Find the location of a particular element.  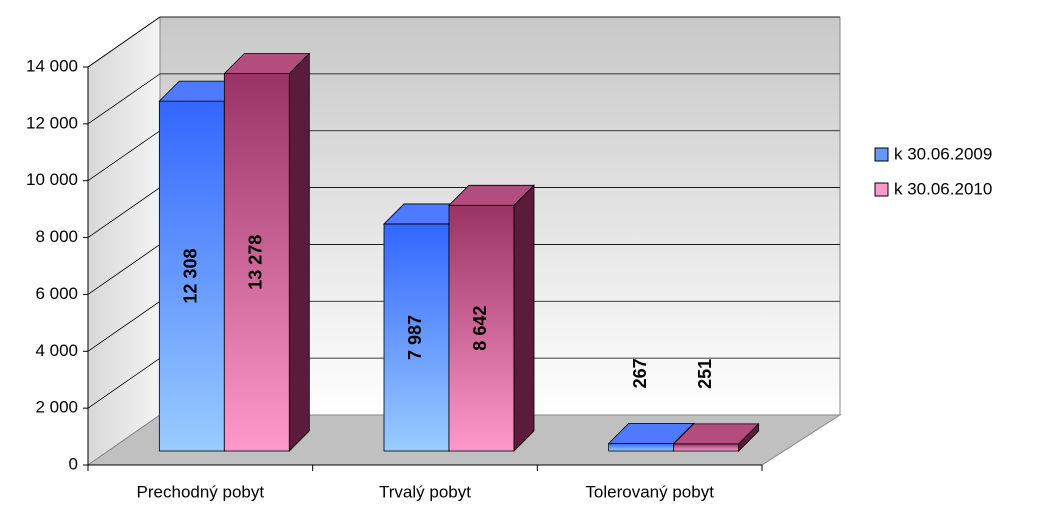

value-label: 267 is located at coordinates (640, 373).